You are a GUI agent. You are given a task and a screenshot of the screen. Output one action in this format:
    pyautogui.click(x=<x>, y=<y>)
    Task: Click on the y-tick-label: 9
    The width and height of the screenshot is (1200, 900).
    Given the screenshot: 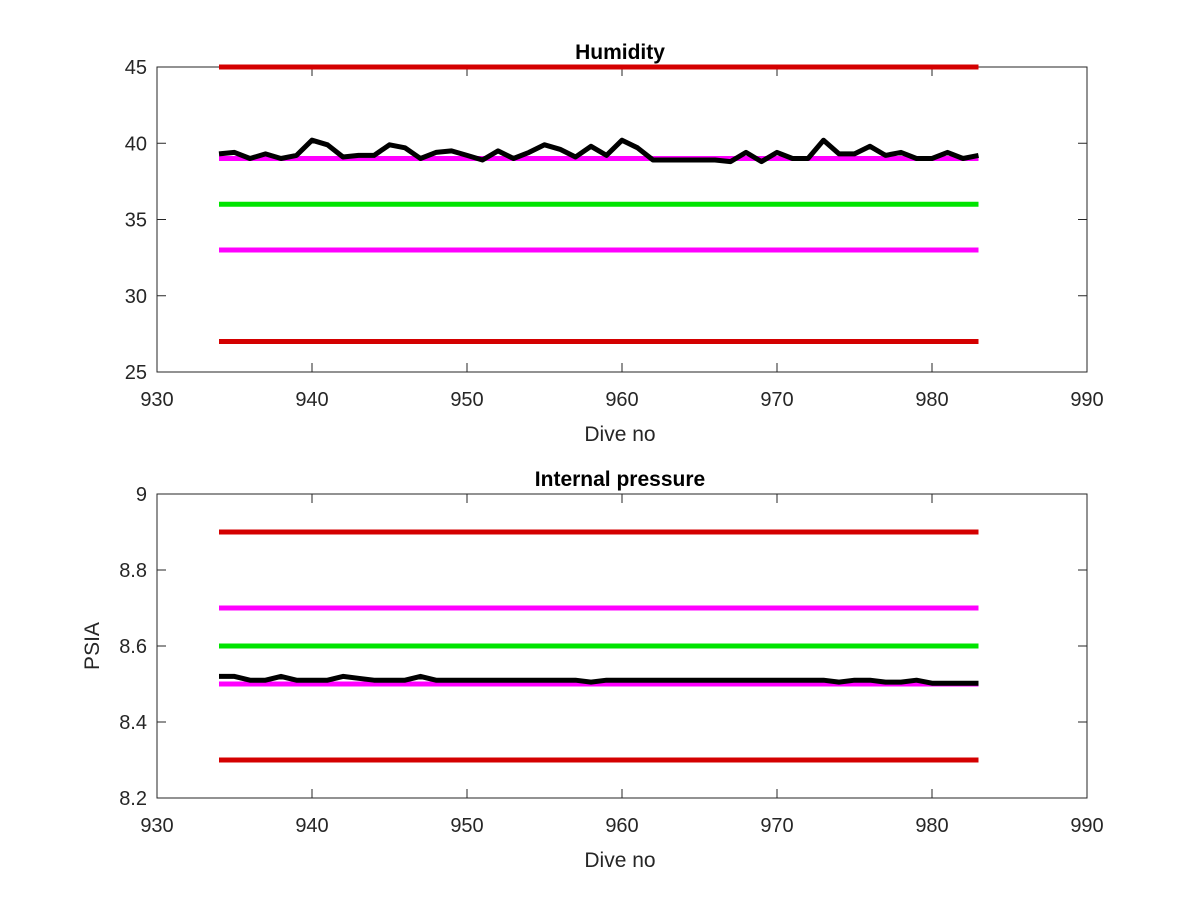 What is the action you would take?
    pyautogui.click(x=141, y=495)
    